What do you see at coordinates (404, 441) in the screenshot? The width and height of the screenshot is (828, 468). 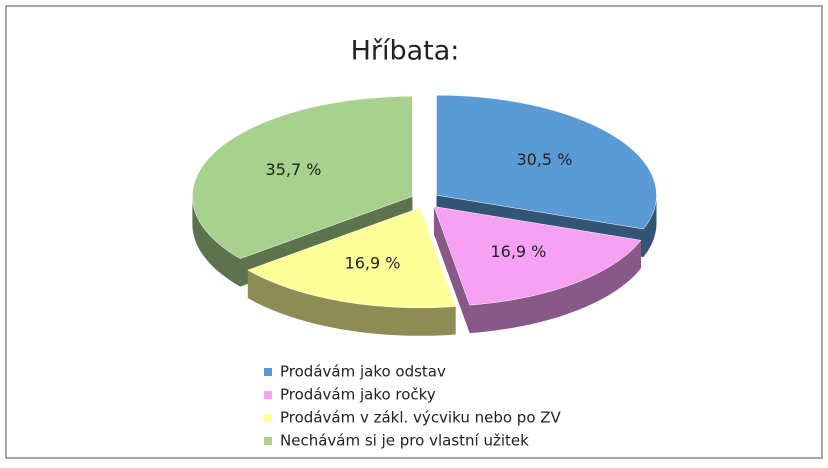 I see `legend-label: Nechávám si je pro vlastní užitek` at bounding box center [404, 441].